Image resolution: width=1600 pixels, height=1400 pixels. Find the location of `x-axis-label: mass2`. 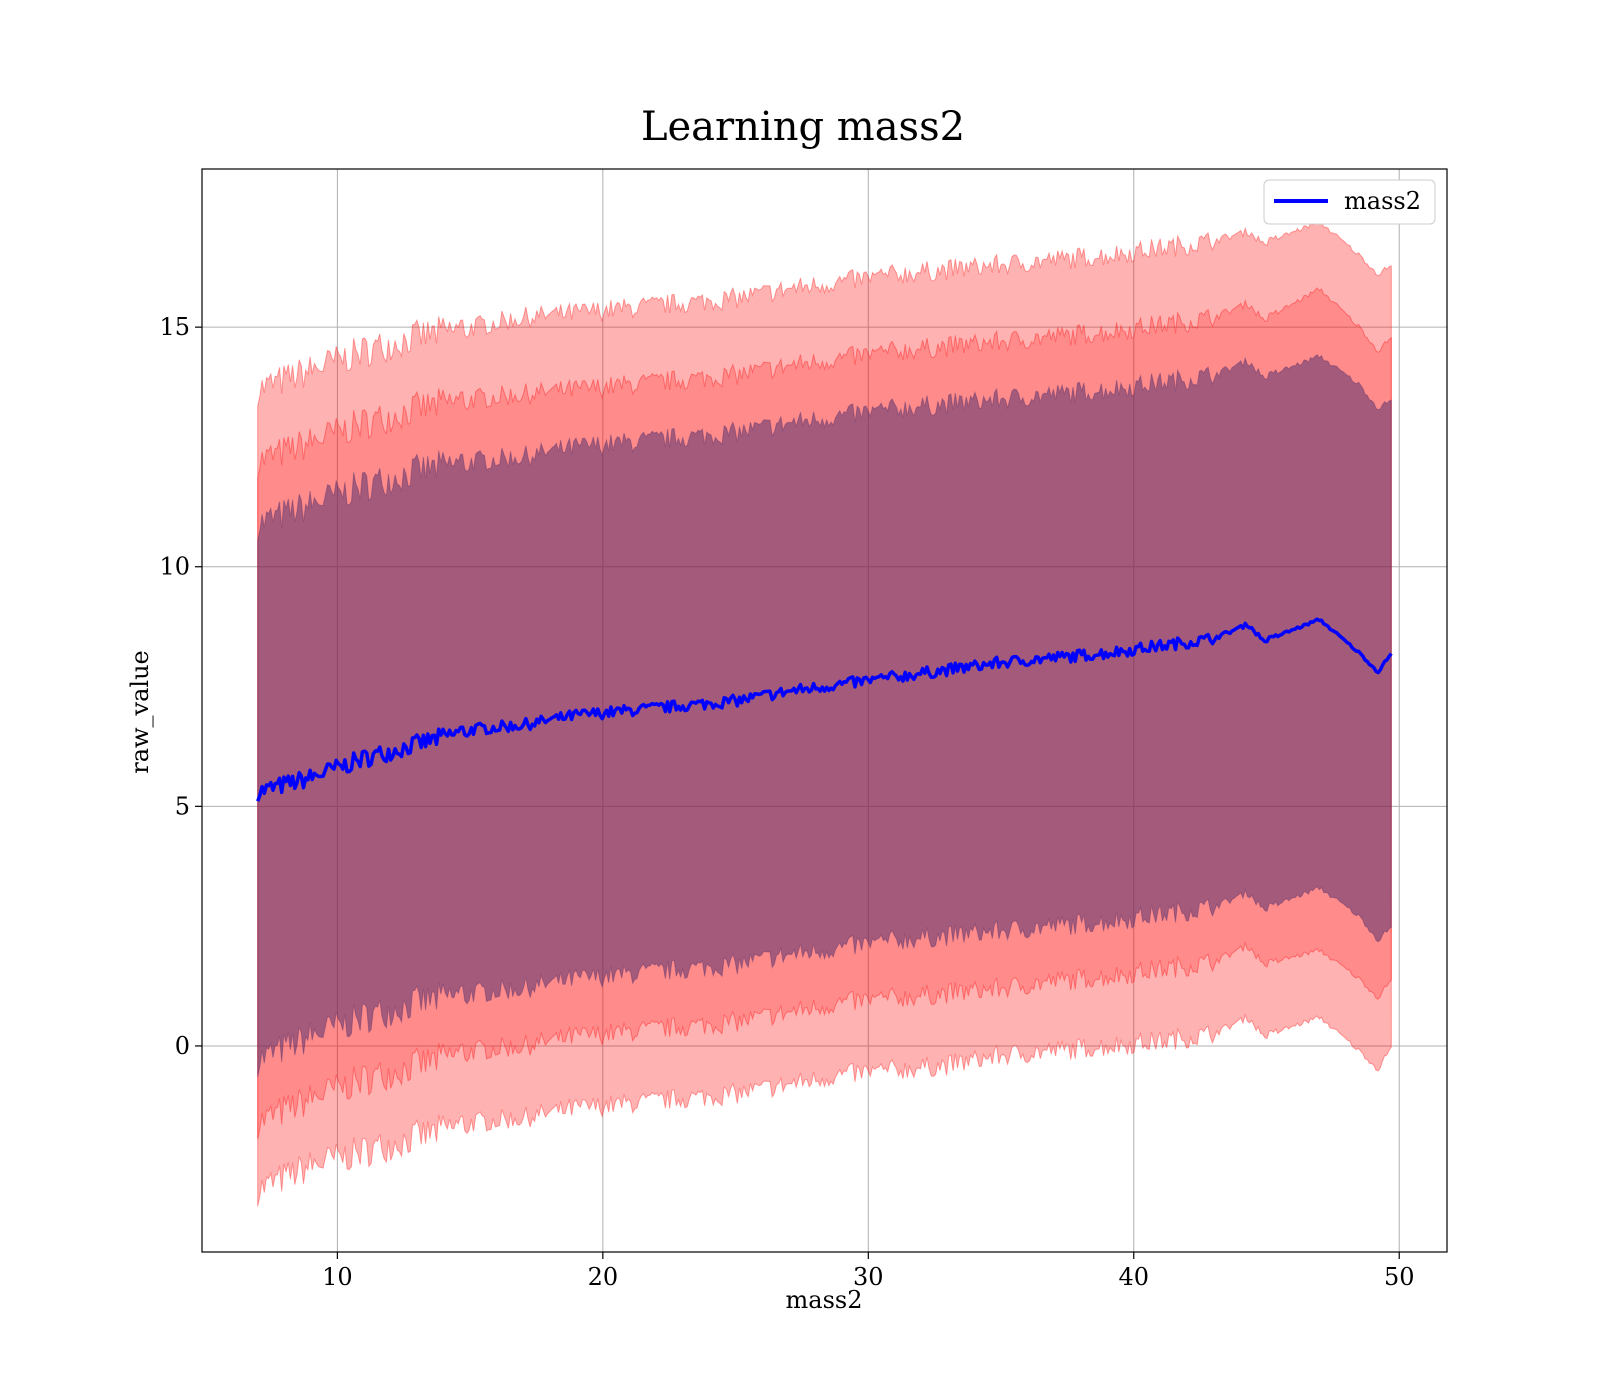

x-axis-label: mass2 is located at coordinates (824, 1300).